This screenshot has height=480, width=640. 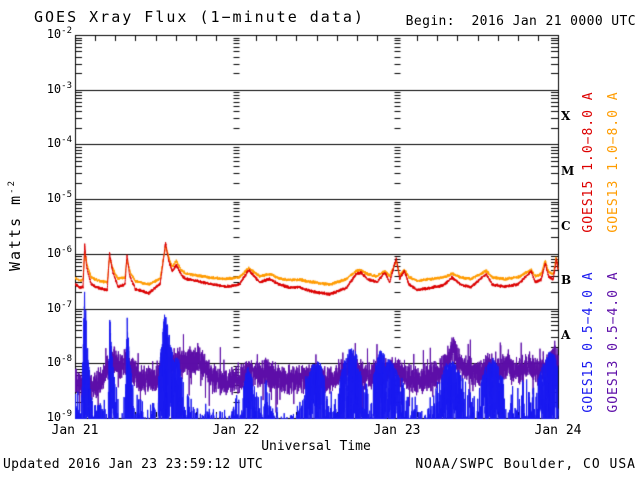 I want to click on legend-goes15-0-5-4-0-a: GOES15 0.5−4.0 A, so click(x=588, y=342).